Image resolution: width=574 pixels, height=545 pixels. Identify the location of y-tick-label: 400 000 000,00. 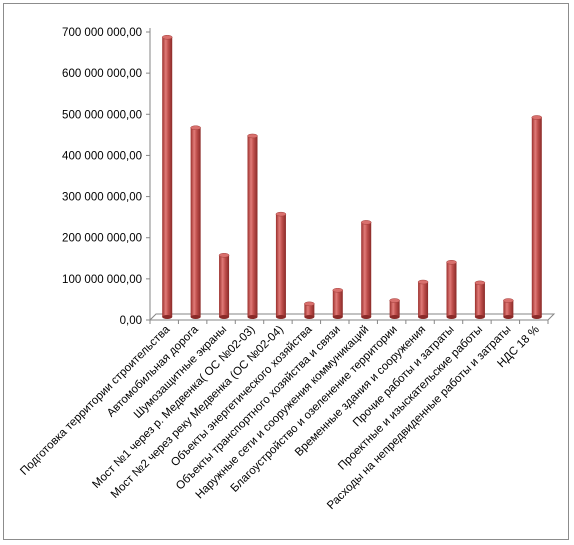
(102, 156).